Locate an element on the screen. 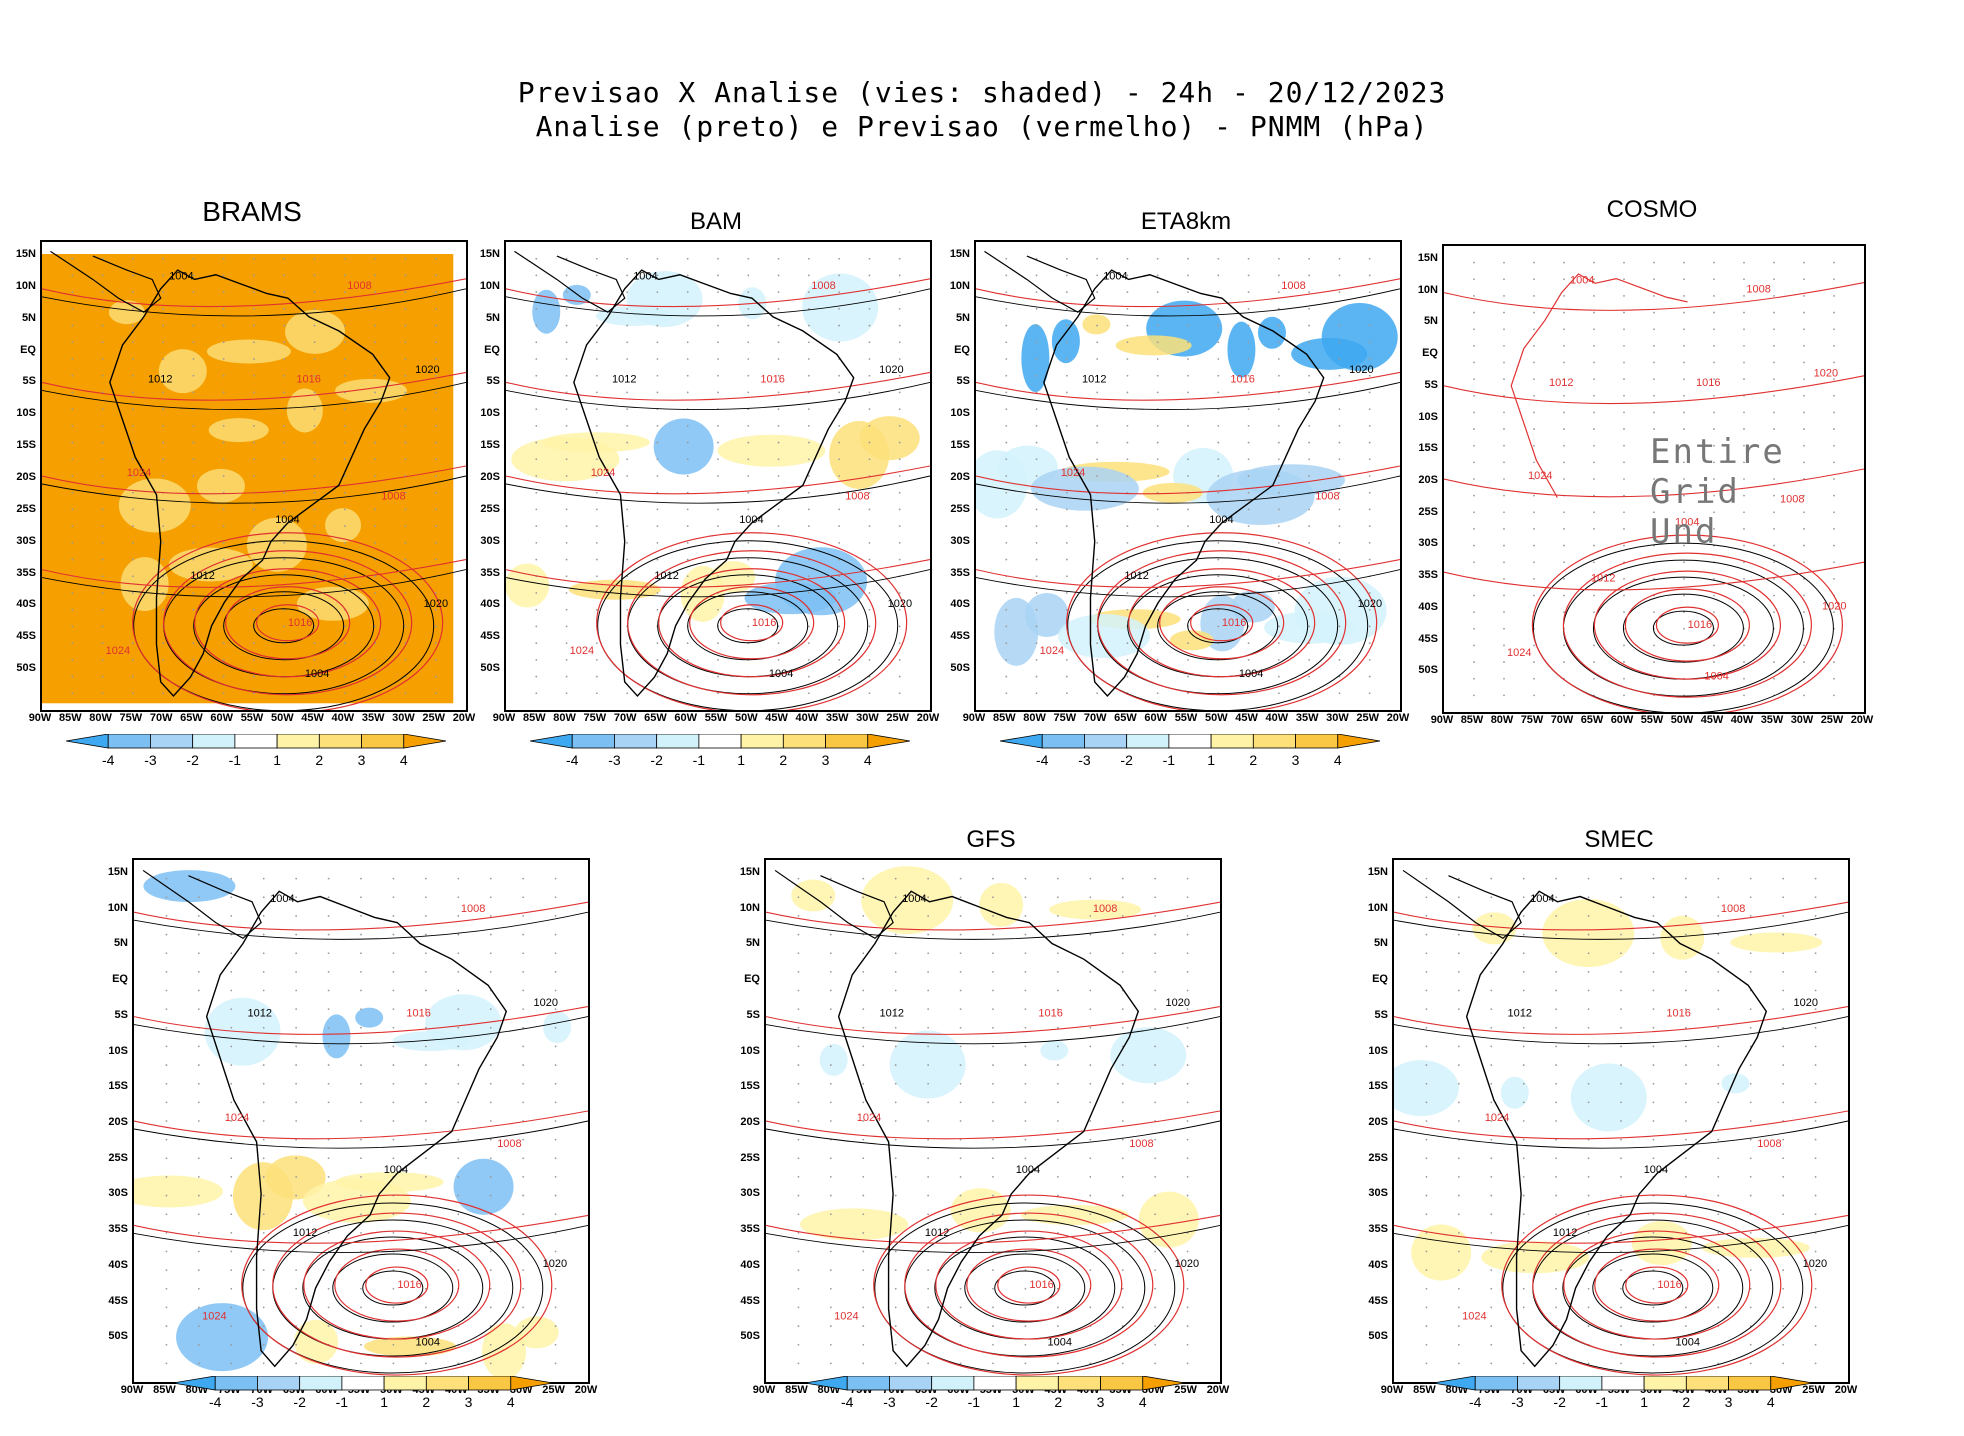  lon-tick-label: 85W is located at coordinates (1004, 718).